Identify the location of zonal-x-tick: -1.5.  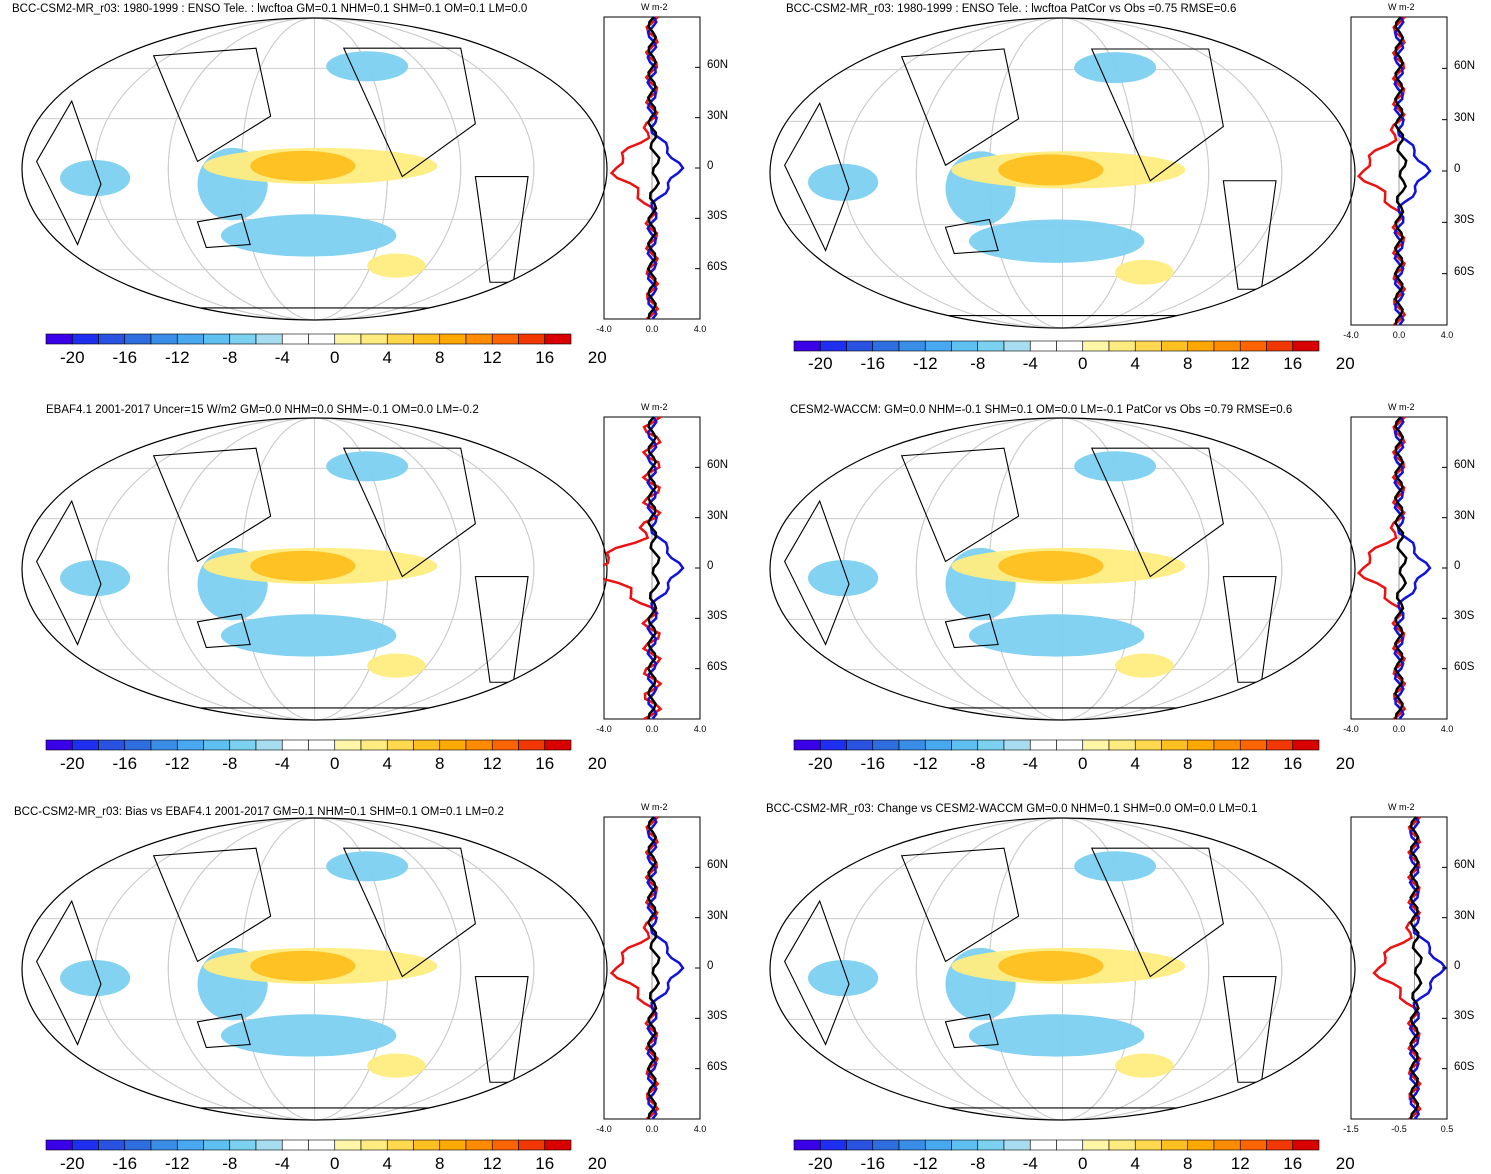
(1351, 1129).